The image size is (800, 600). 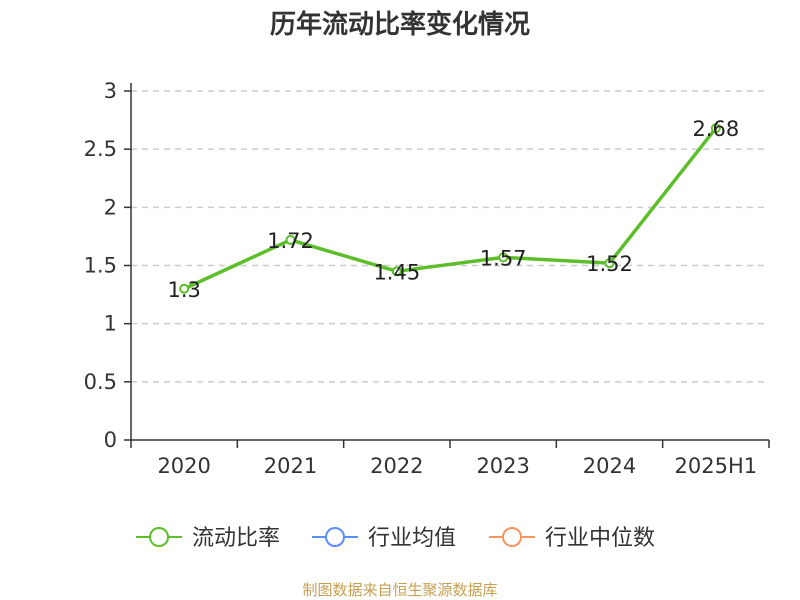 What do you see at coordinates (396, 466) in the screenshot?
I see `x-tick-label: 2022` at bounding box center [396, 466].